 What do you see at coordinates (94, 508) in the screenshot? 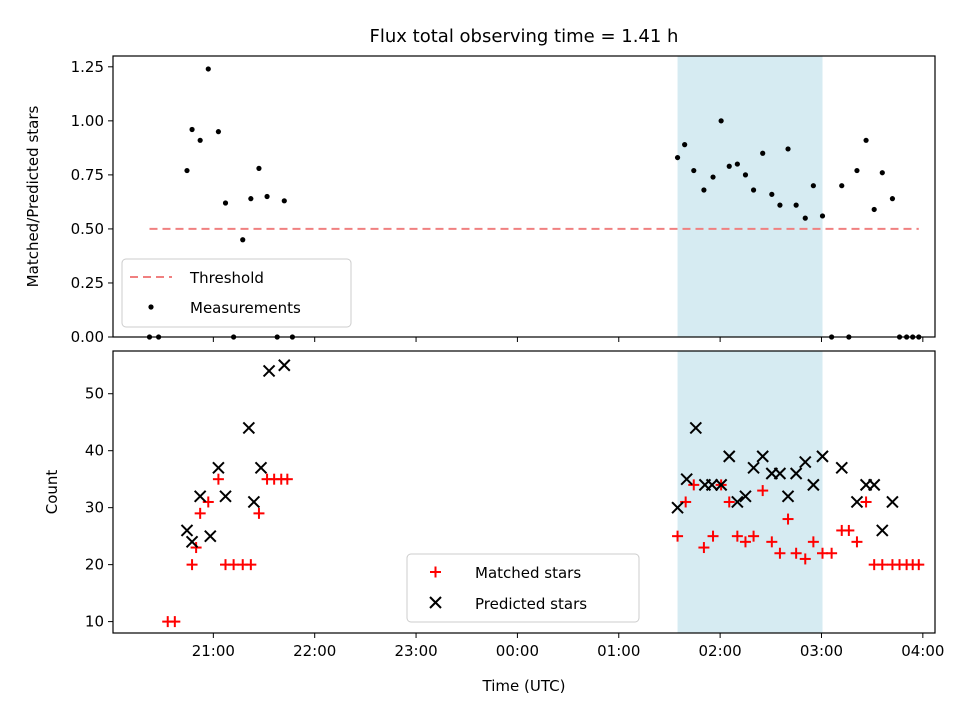
I see `bottom-ytick-label: 30` at bounding box center [94, 508].